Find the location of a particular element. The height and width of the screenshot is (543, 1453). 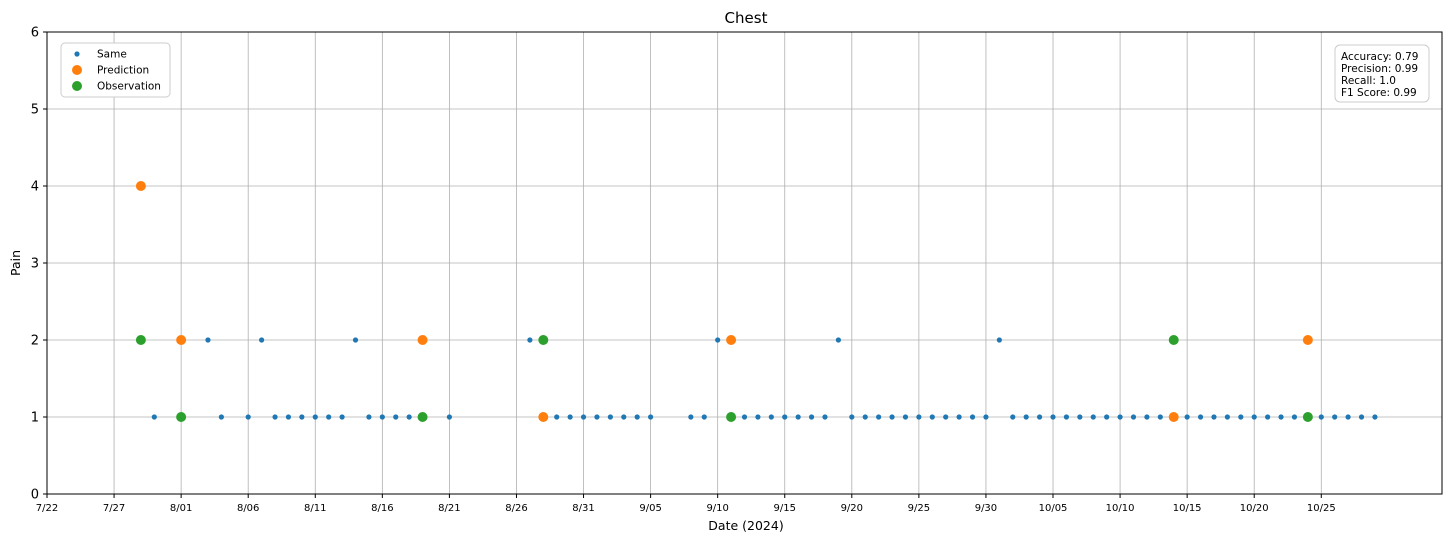

x-tick-label: 10/25 is located at coordinates (1321, 508).